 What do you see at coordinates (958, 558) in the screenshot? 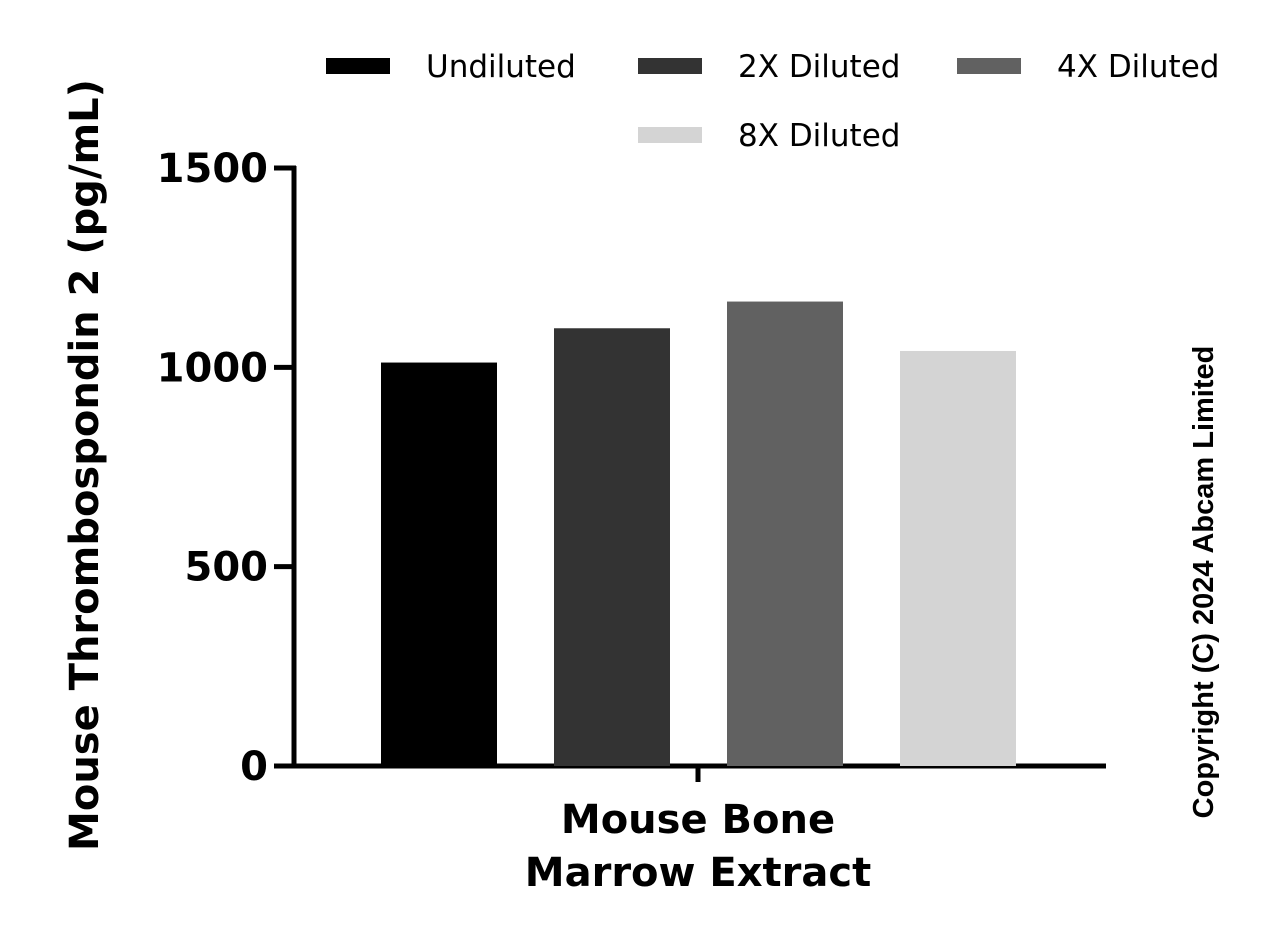
I see `bar-8x-diluted` at bounding box center [958, 558].